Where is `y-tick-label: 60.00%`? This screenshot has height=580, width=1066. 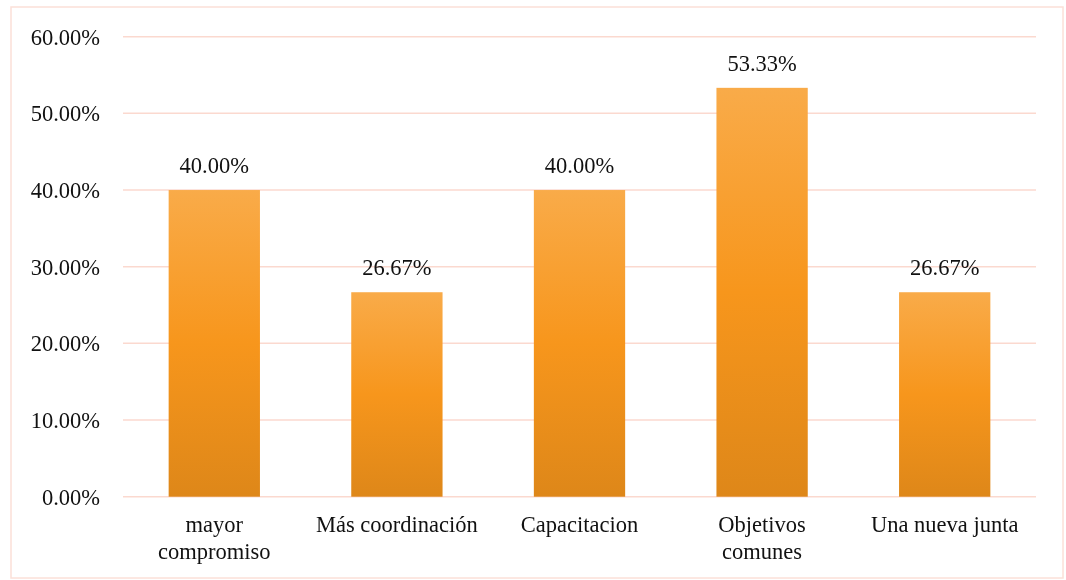
y-tick-label: 60.00% is located at coordinates (65, 37).